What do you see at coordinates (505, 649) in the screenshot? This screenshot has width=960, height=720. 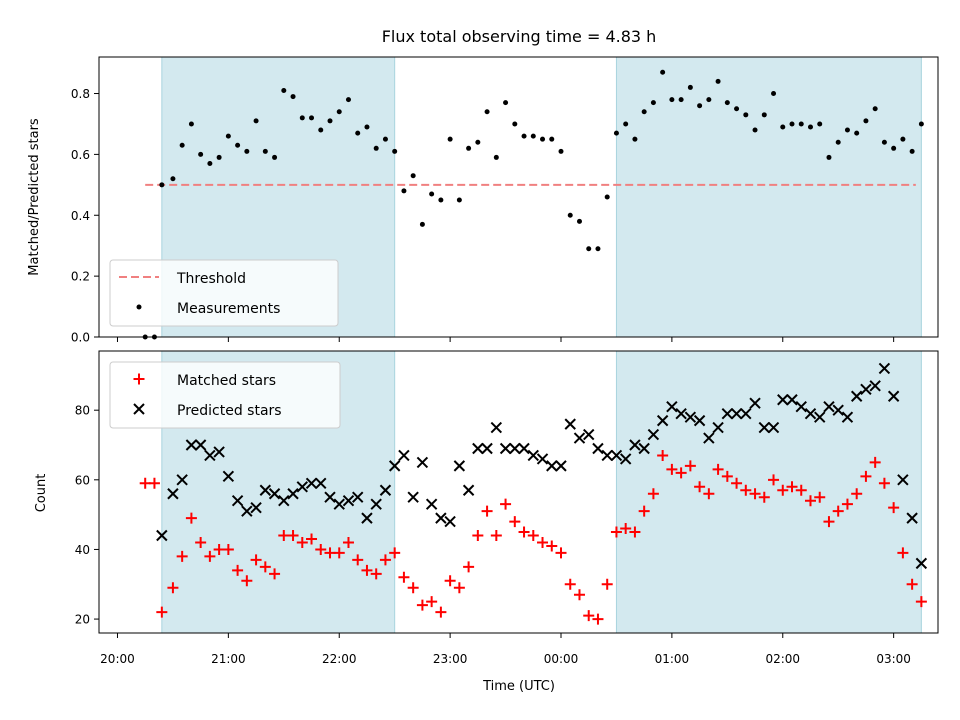 I see `bottom-x-axis: 20:00 21:00 22:00 23:00 00:00 01:00 02:00 03:00` at bounding box center [505, 649].